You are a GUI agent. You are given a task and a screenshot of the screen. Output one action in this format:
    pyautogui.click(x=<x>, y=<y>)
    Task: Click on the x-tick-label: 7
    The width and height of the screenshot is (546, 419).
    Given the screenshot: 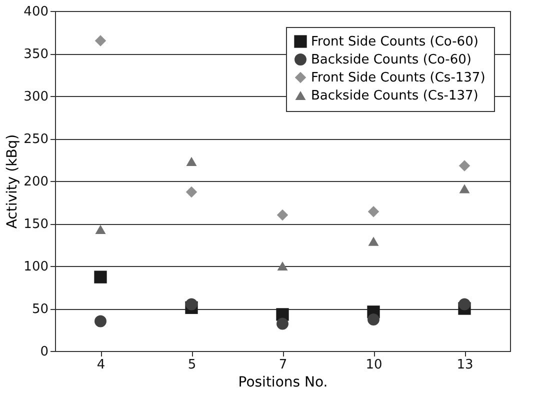 What is the action you would take?
    pyautogui.click(x=283, y=365)
    